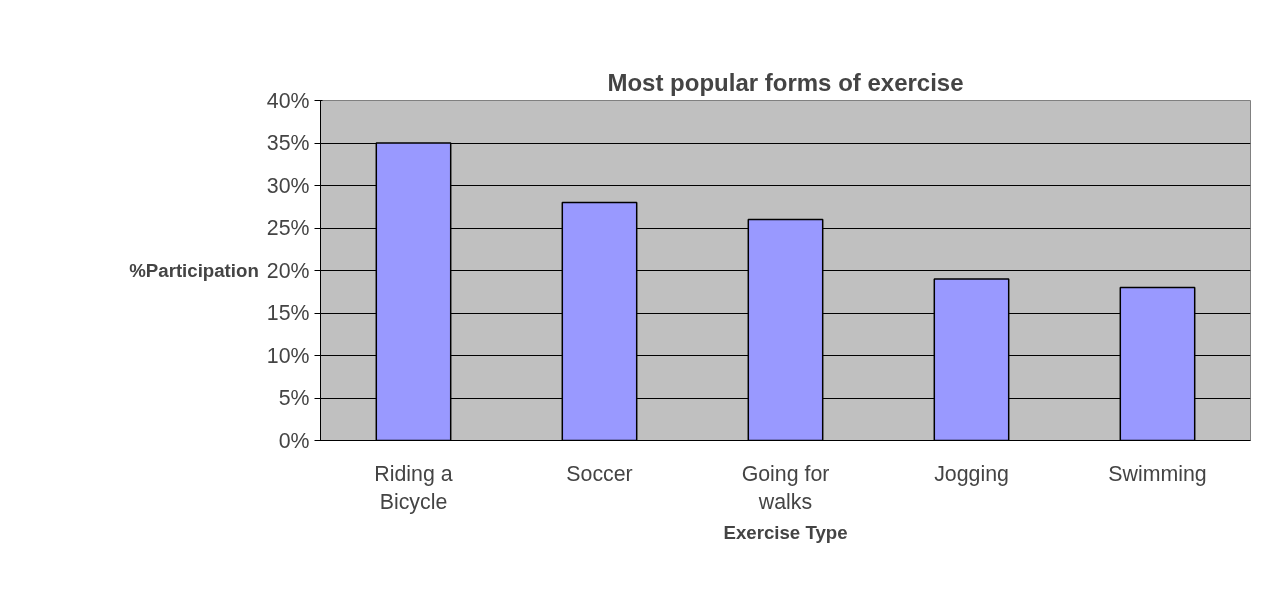  Describe the element at coordinates (413, 488) in the screenshot. I see `x-tick-label: Riding a Bicycle` at that location.